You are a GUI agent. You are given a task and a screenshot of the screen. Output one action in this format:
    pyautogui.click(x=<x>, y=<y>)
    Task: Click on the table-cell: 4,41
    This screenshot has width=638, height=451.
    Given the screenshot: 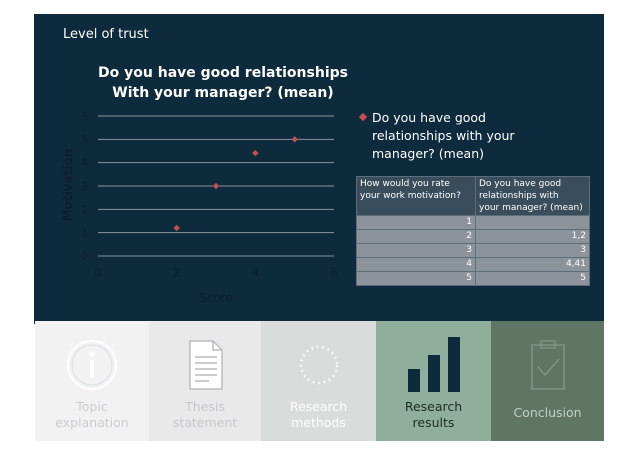 What is the action you would take?
    pyautogui.click(x=532, y=264)
    